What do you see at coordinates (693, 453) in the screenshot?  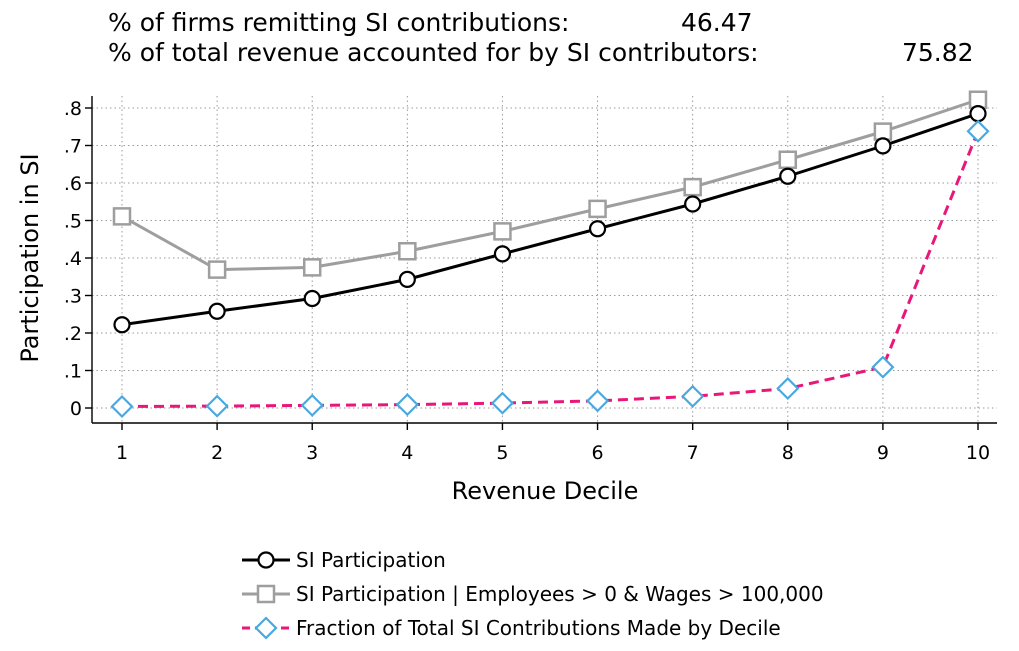 I see `x-tick-label: 7` at bounding box center [693, 453].